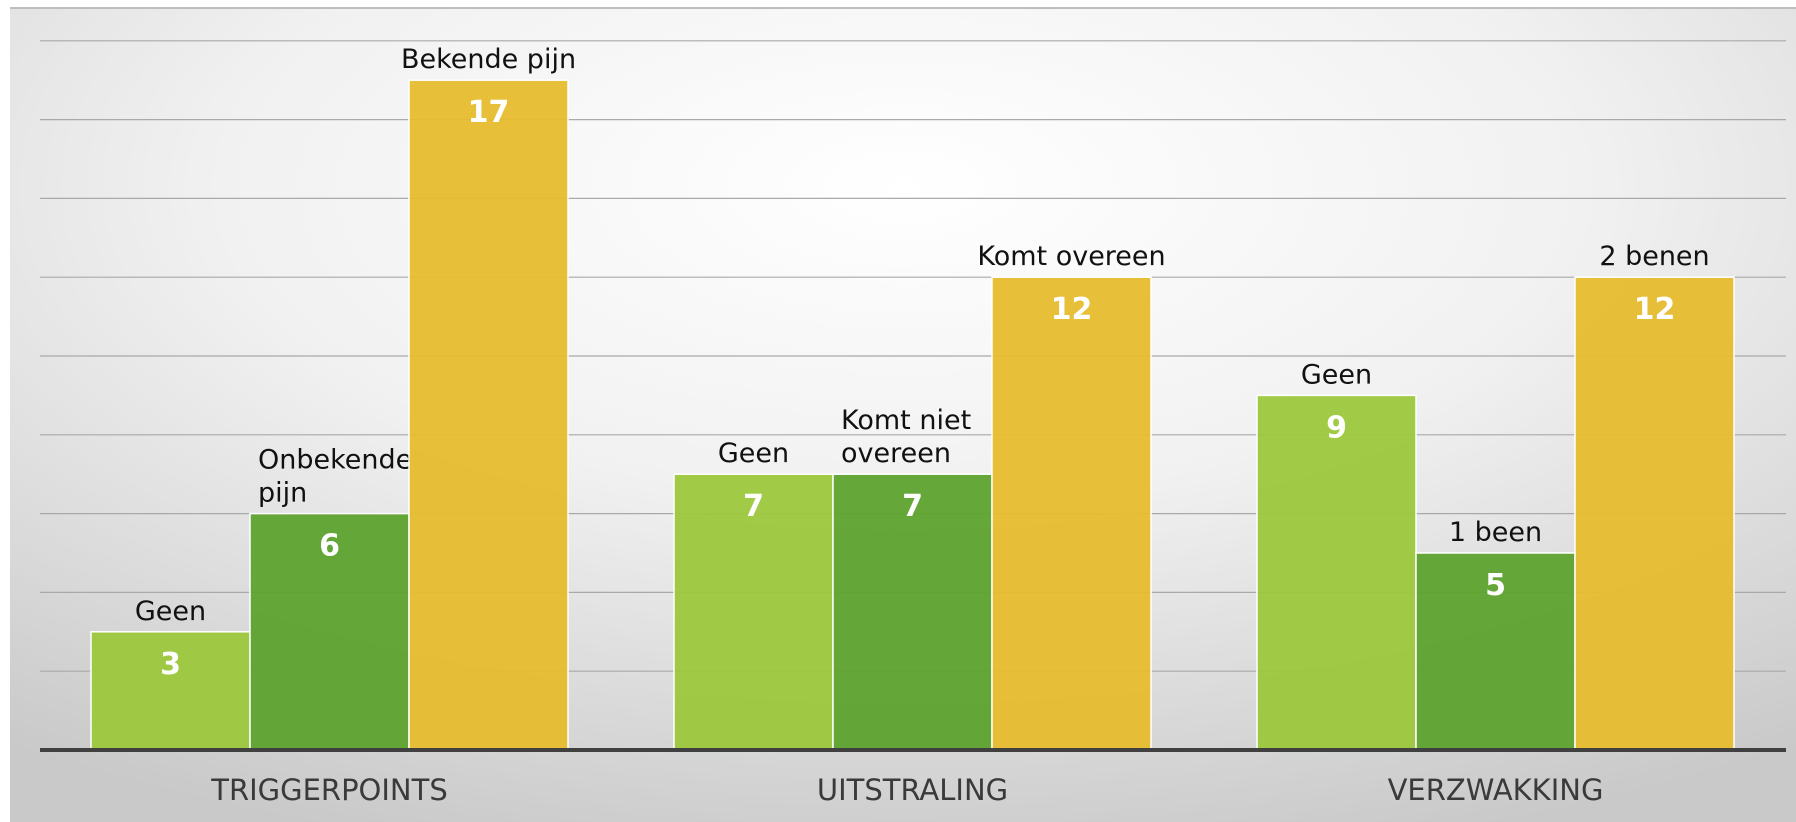 This screenshot has width=1796, height=822. What do you see at coordinates (488, 59) in the screenshot?
I see `series-label: Bekende pijn` at bounding box center [488, 59].